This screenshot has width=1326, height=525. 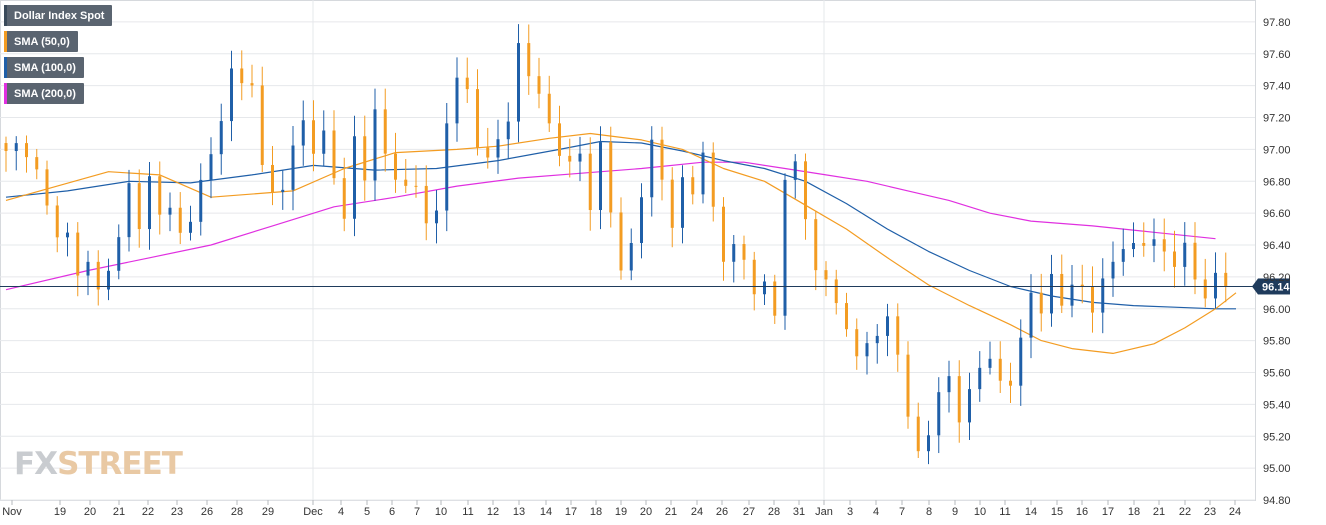 I want to click on x-tick-label: 6, so click(x=392, y=512).